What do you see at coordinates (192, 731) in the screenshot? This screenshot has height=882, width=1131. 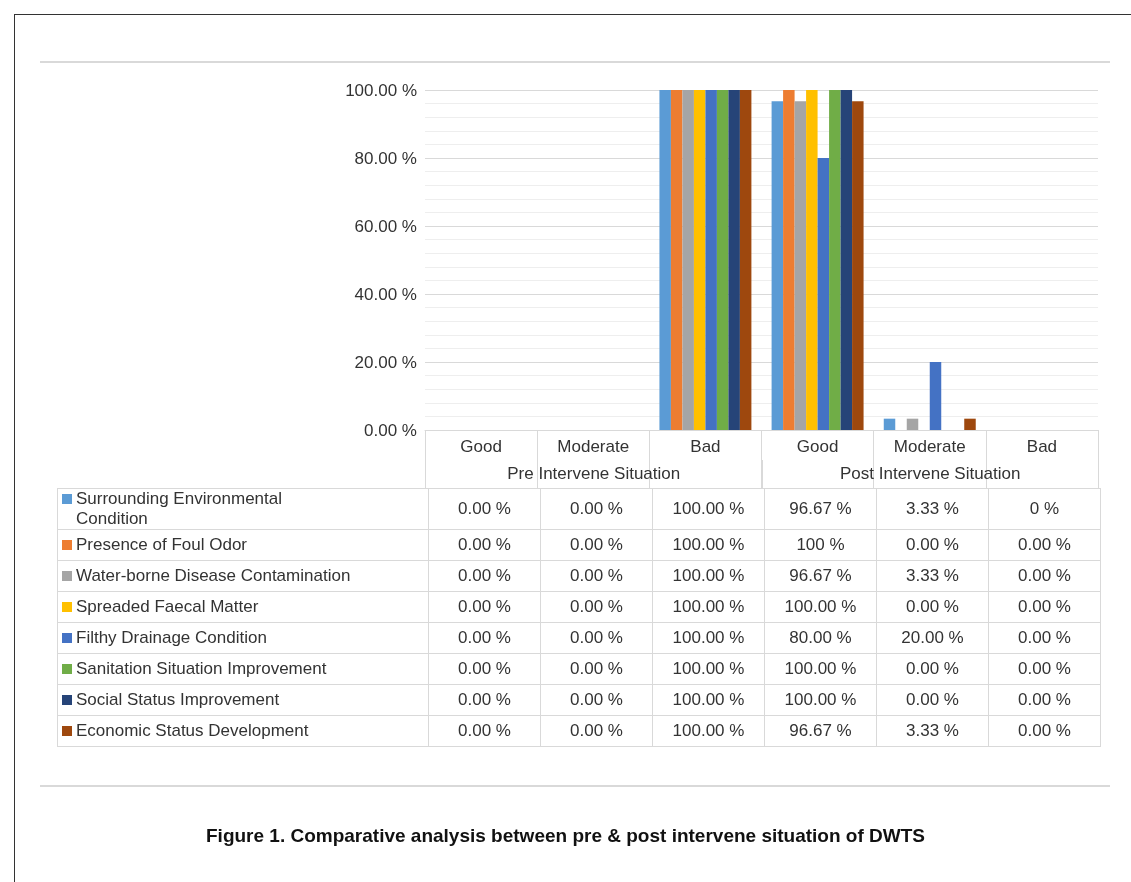 I see `legend-label: Economic Status Development` at bounding box center [192, 731].